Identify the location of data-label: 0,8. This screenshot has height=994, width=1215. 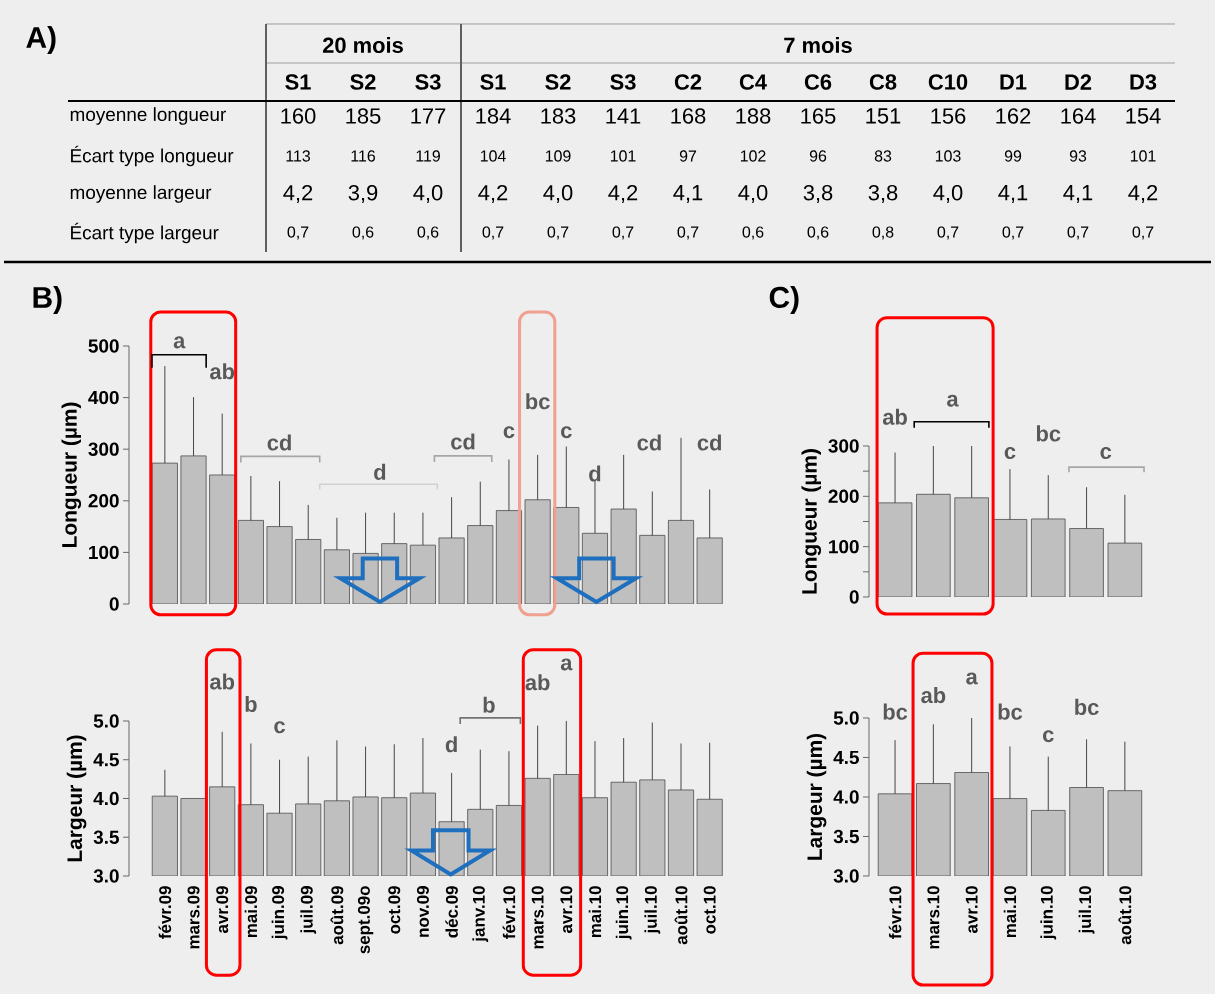
(883, 233).